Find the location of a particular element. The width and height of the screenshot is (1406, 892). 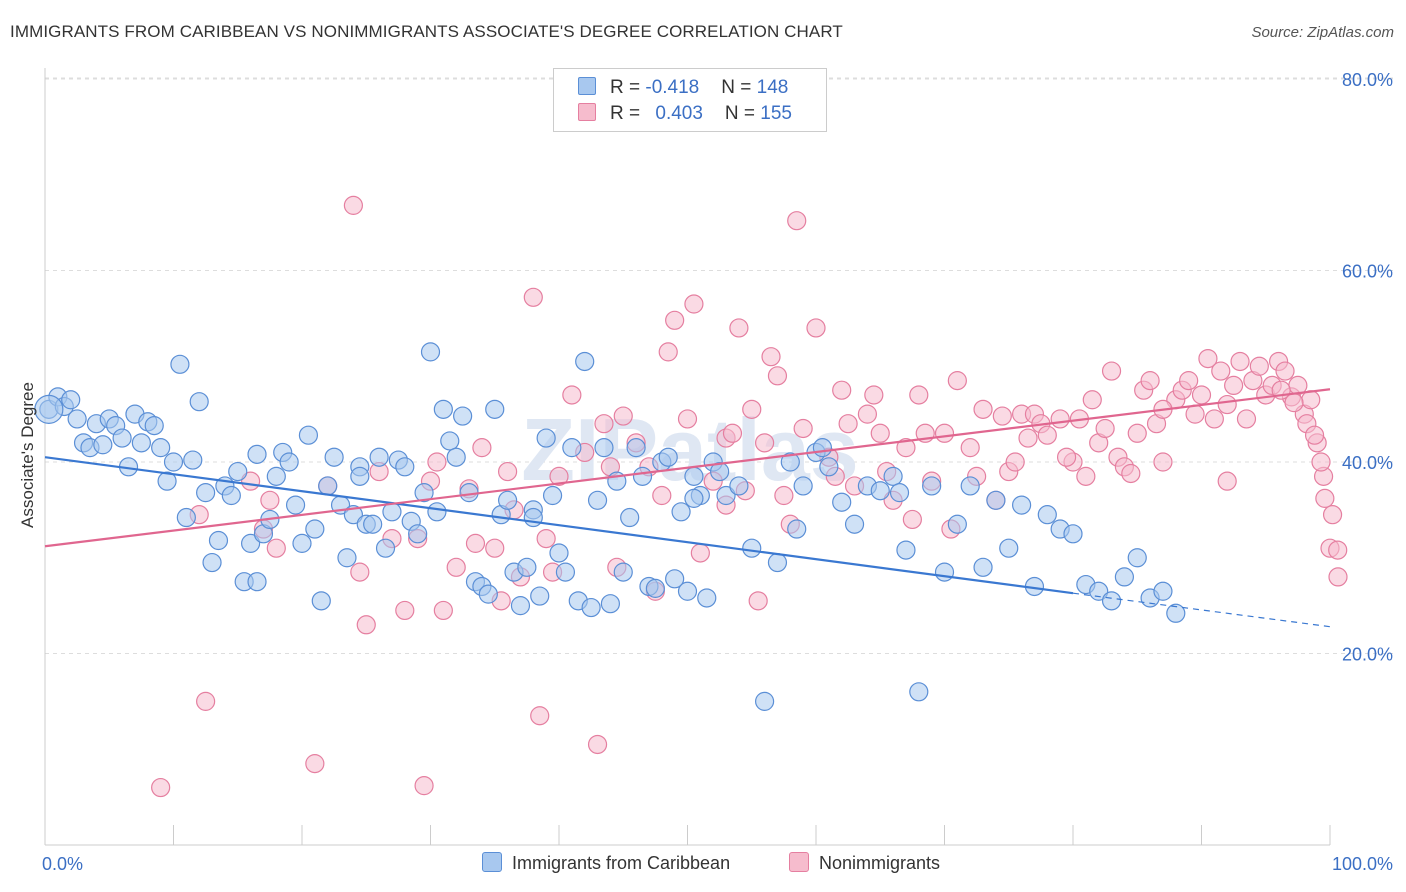

n-label: N = is located at coordinates (739, 87).